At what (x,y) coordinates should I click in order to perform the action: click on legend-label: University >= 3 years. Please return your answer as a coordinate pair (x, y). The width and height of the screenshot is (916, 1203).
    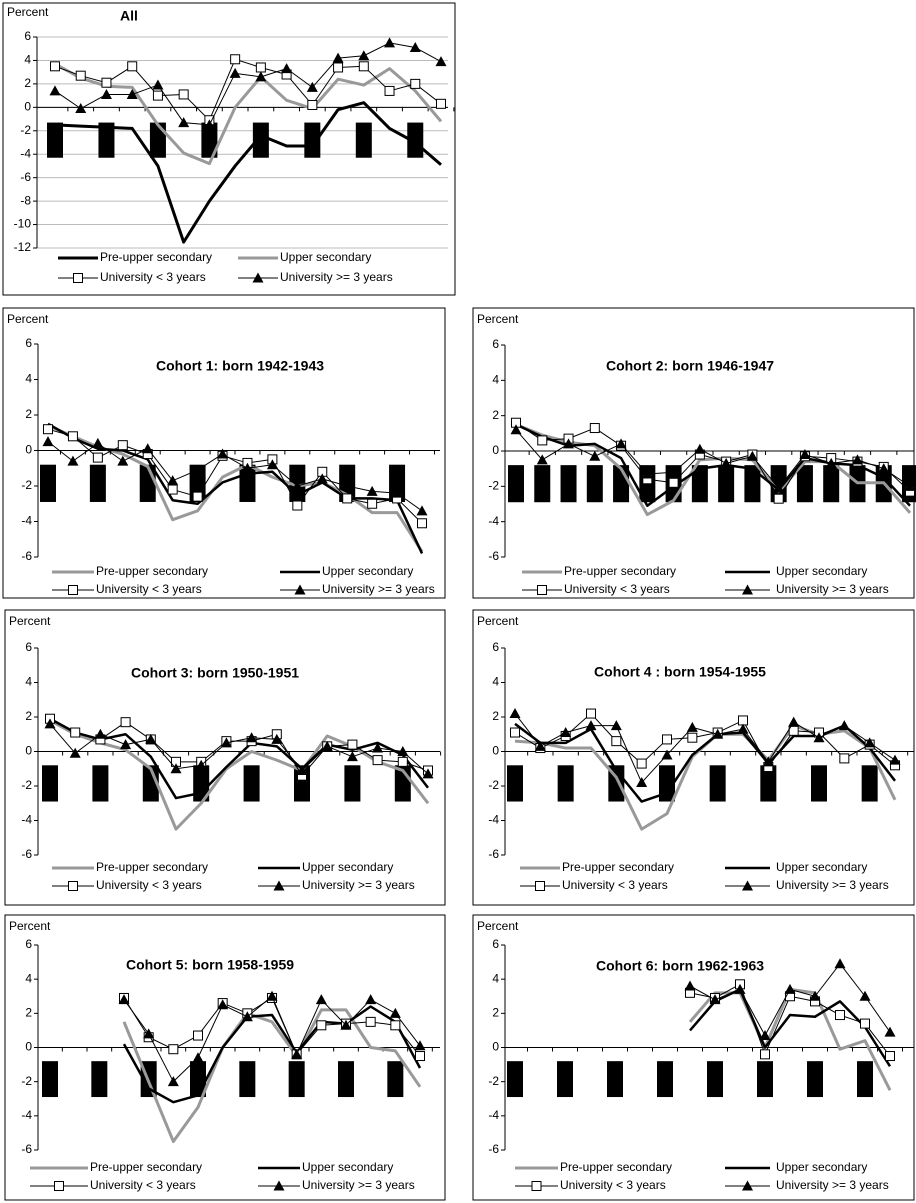
    Looking at the image, I should click on (336, 277).